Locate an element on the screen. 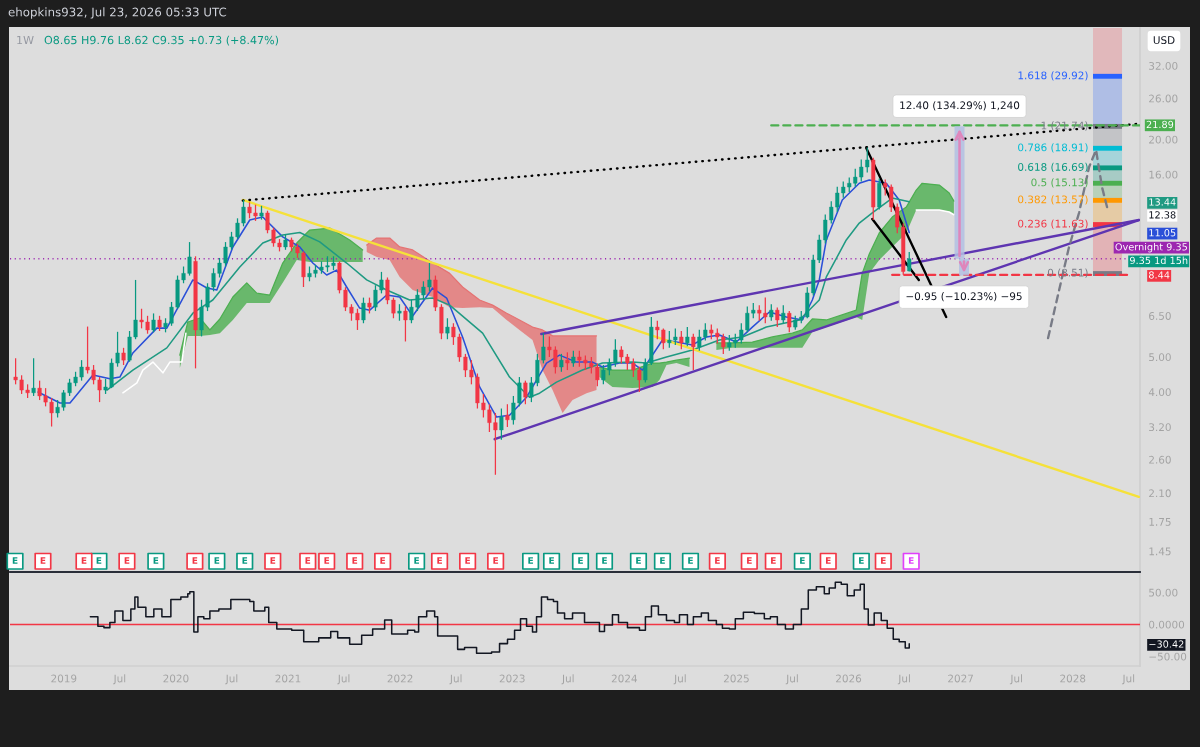 The height and width of the screenshot is (747, 1200). ref-line-label: 0.382 (13.57) is located at coordinates (1053, 200).